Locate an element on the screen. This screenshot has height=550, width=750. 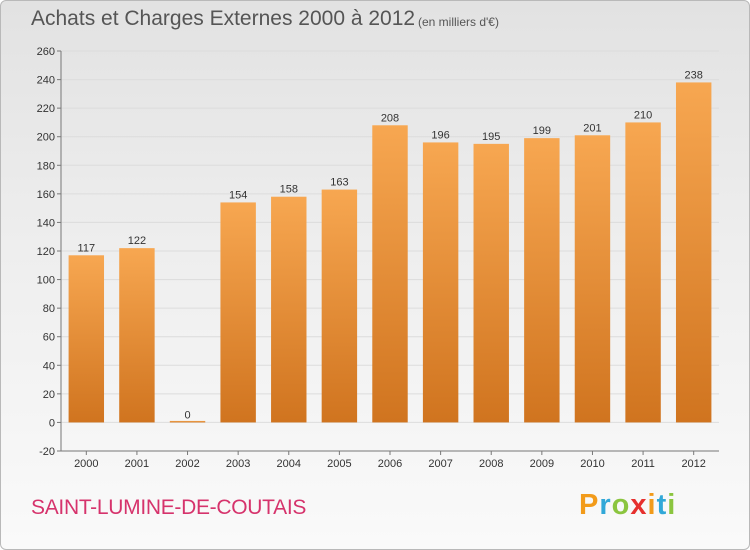
value-label: 208 is located at coordinates (390, 118).